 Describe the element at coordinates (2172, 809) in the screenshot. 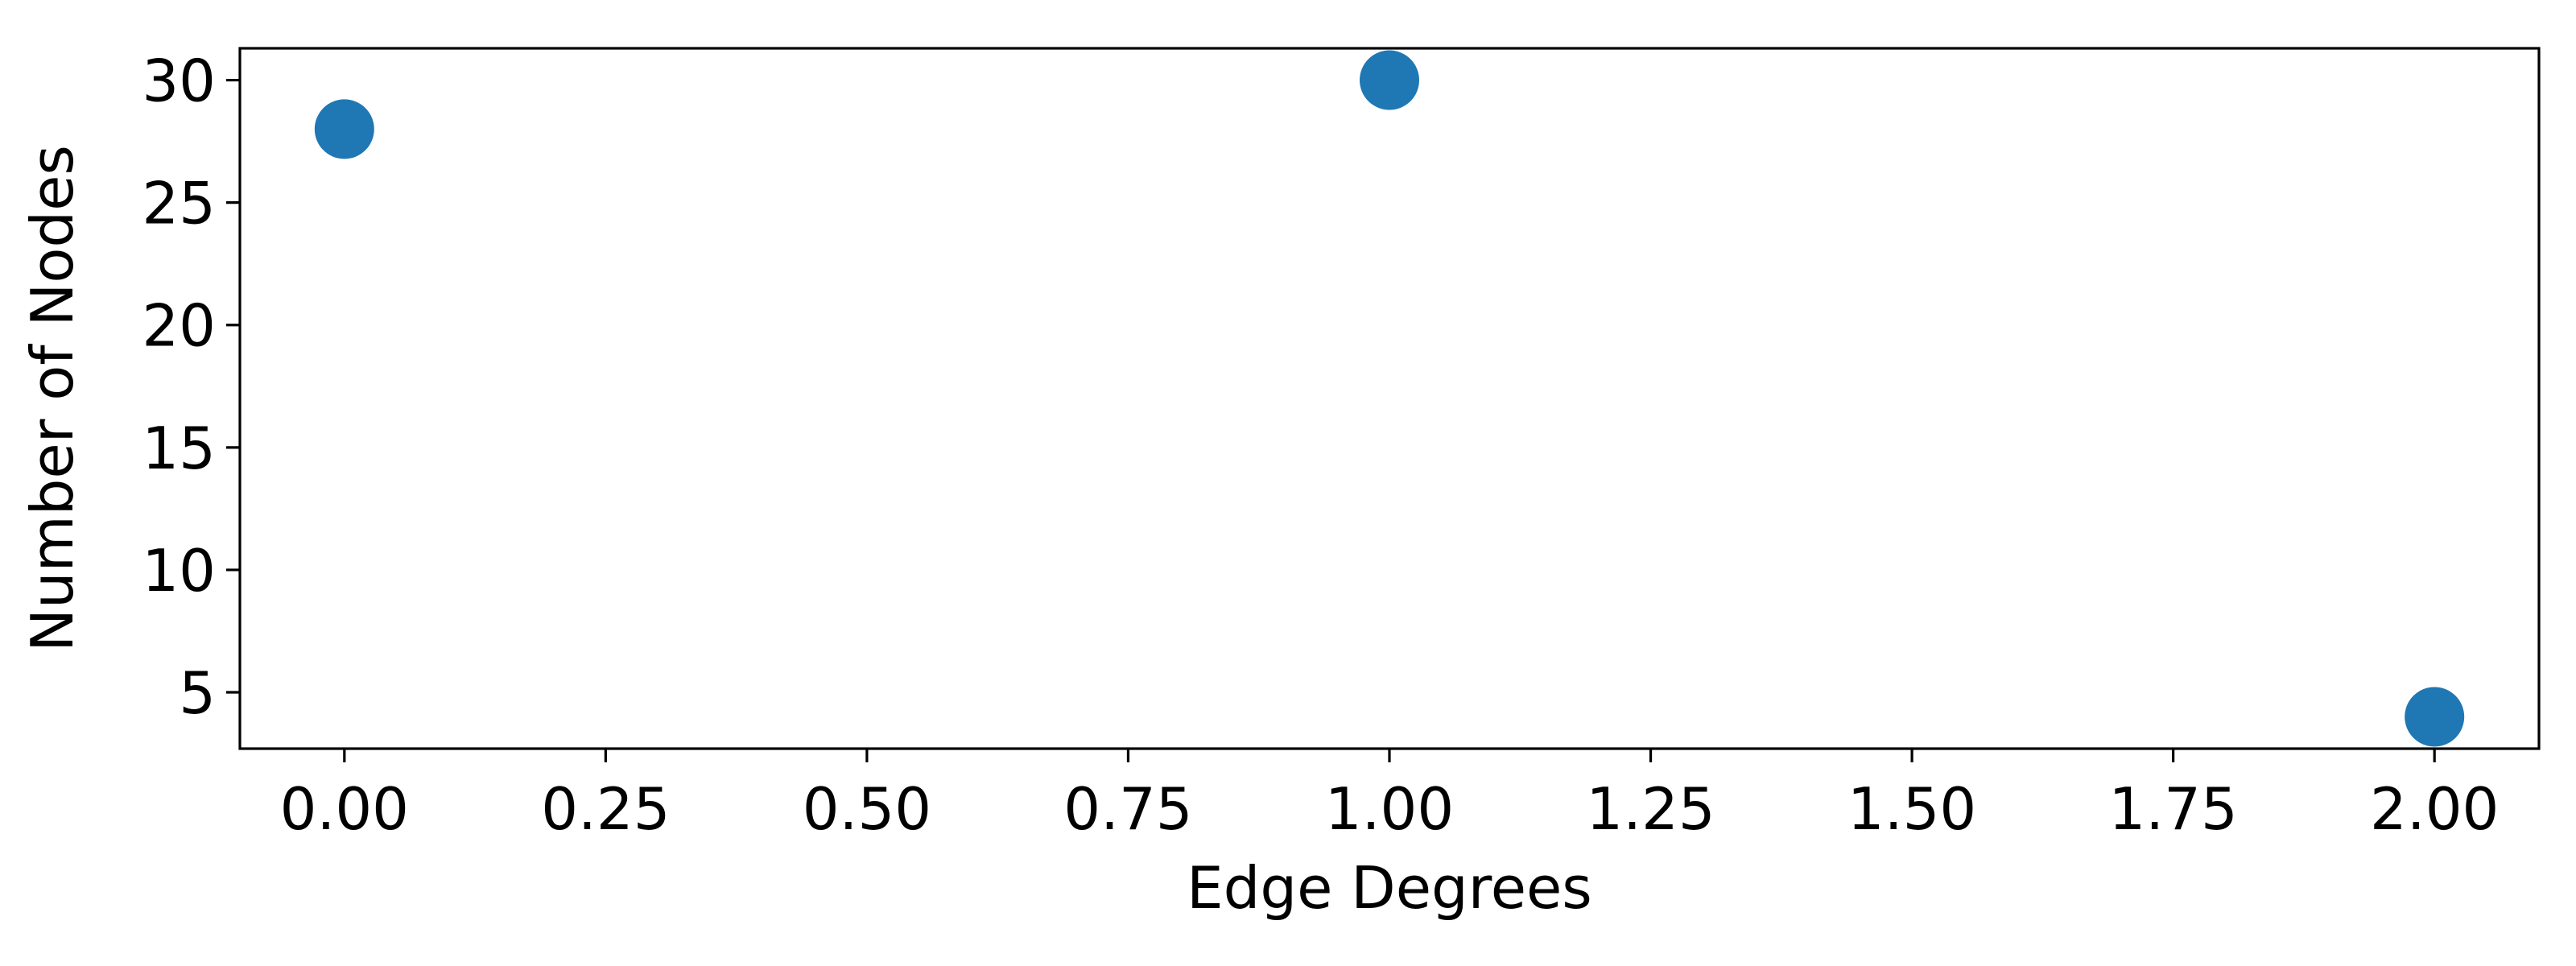

I see `x-tick-label: 1.75` at that location.